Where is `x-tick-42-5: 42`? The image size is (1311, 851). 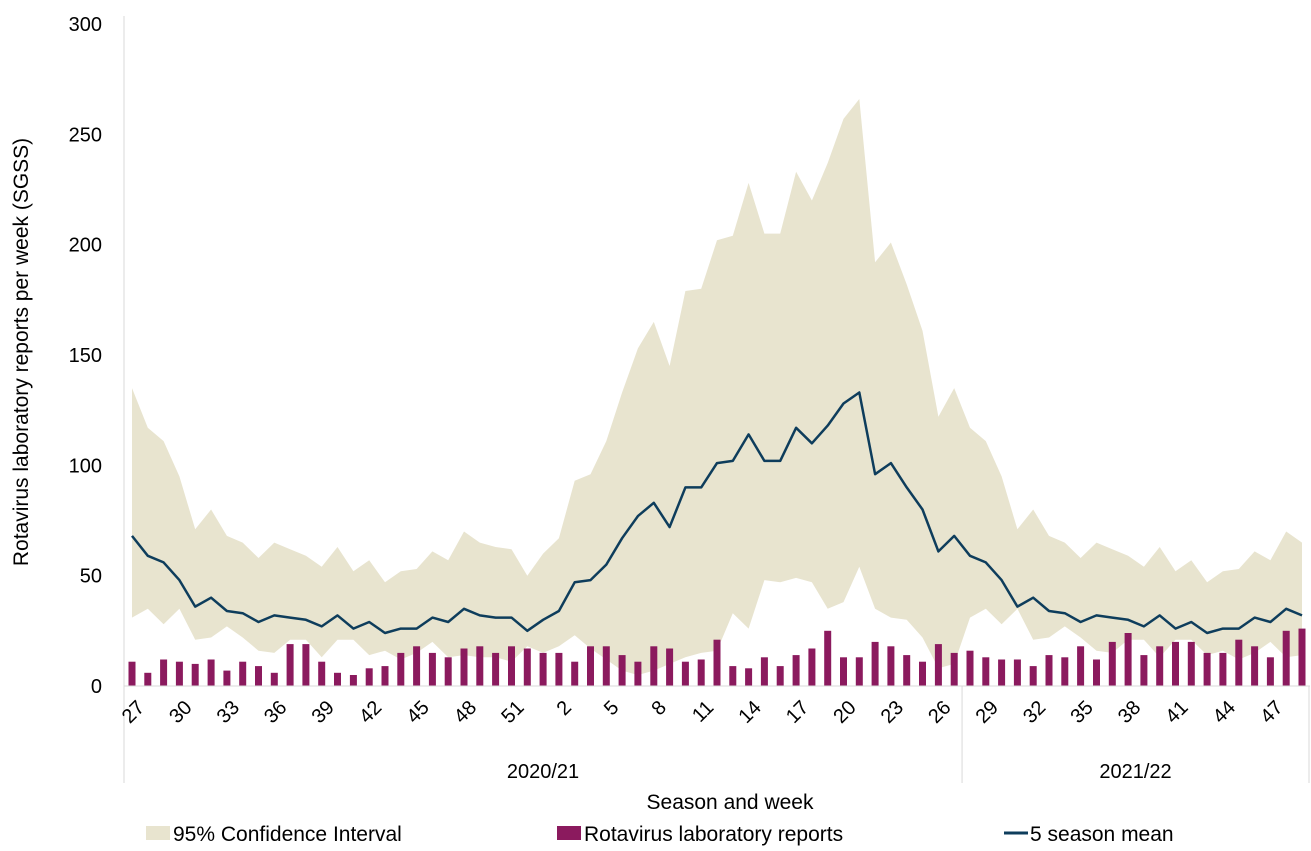
x-tick-42-5: 42 is located at coordinates (370, 712).